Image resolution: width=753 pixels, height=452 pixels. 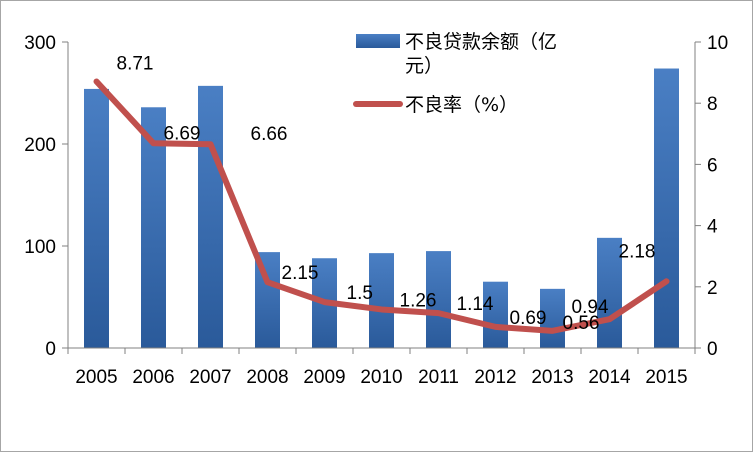 I want to click on rate-data-label: 2.18, so click(x=637, y=251).